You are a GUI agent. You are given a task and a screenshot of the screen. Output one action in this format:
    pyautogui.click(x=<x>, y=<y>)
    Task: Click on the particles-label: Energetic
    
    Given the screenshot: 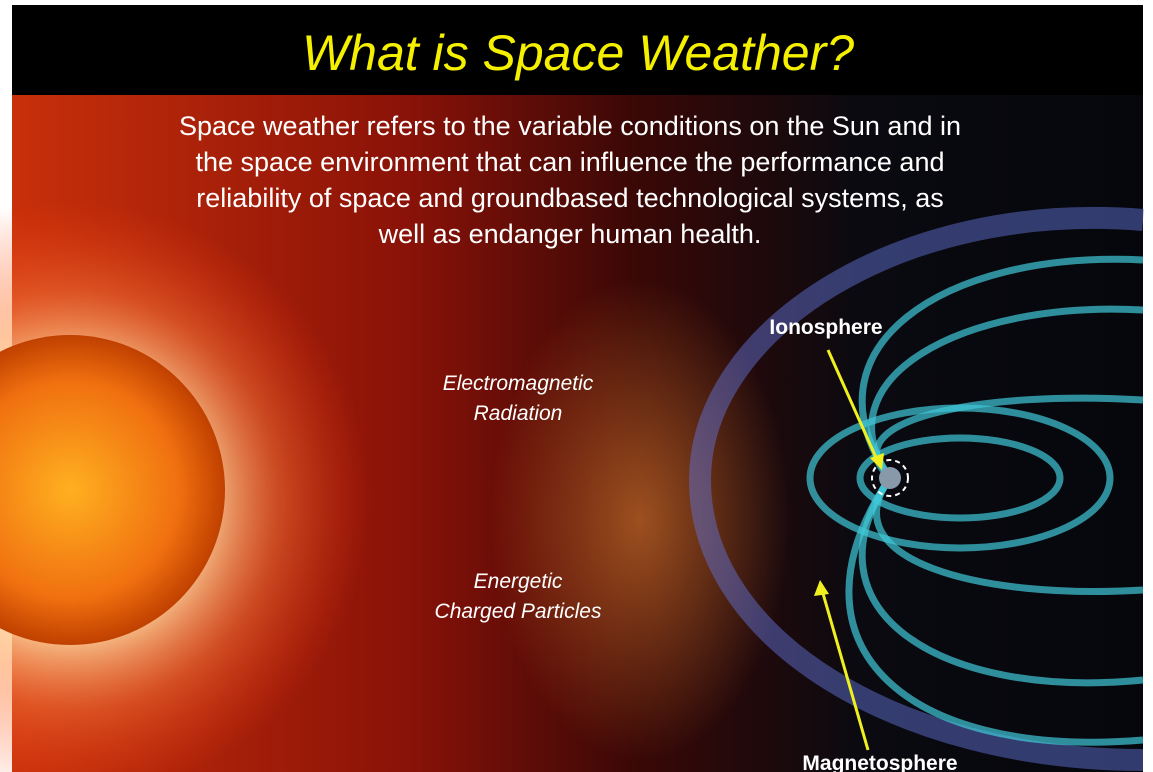 What is the action you would take?
    pyautogui.click(x=518, y=581)
    